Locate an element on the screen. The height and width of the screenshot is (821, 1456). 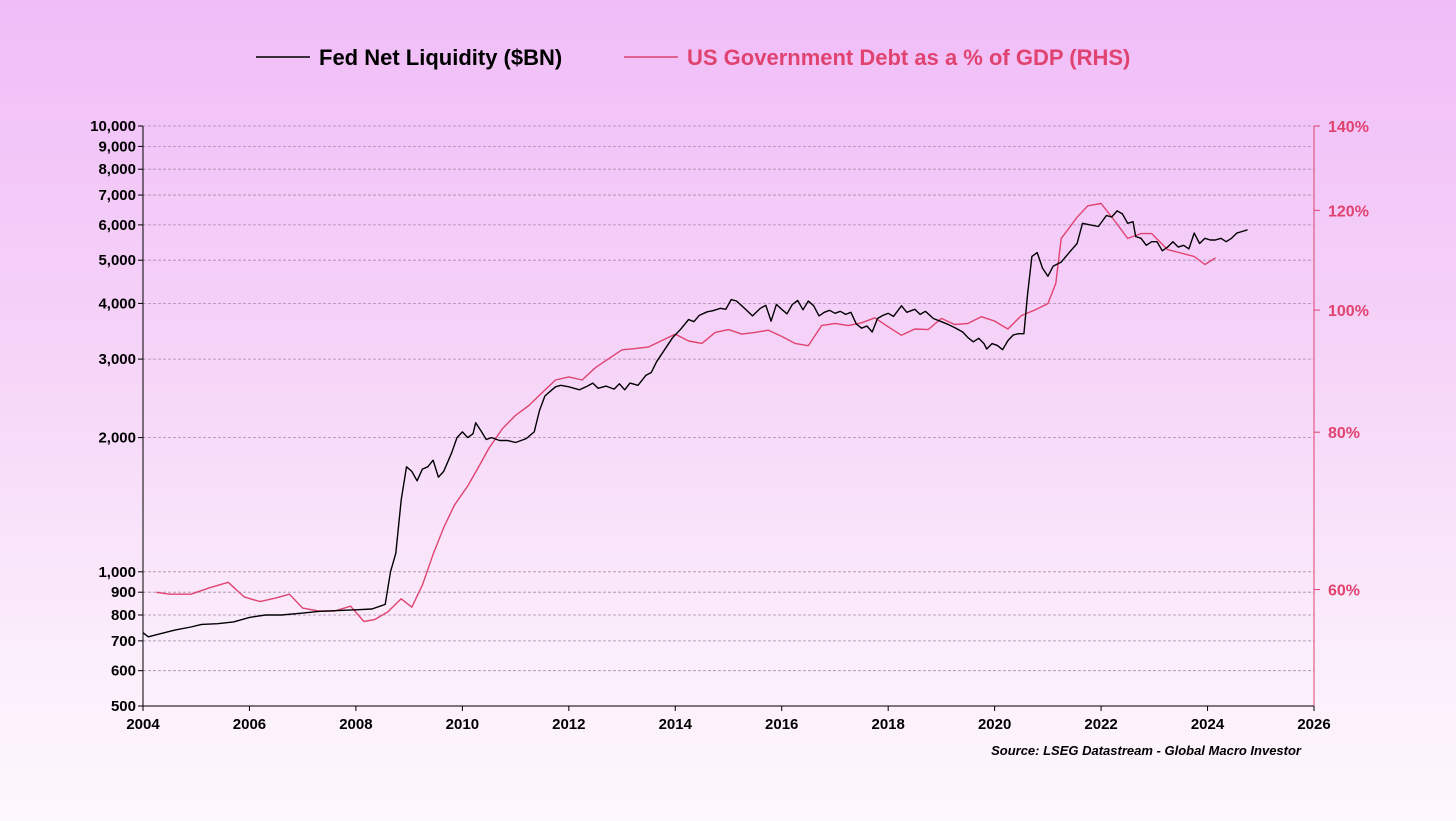
legend-label-debt: US Government Debt as a % of GDP (RHS) is located at coordinates (908, 57).